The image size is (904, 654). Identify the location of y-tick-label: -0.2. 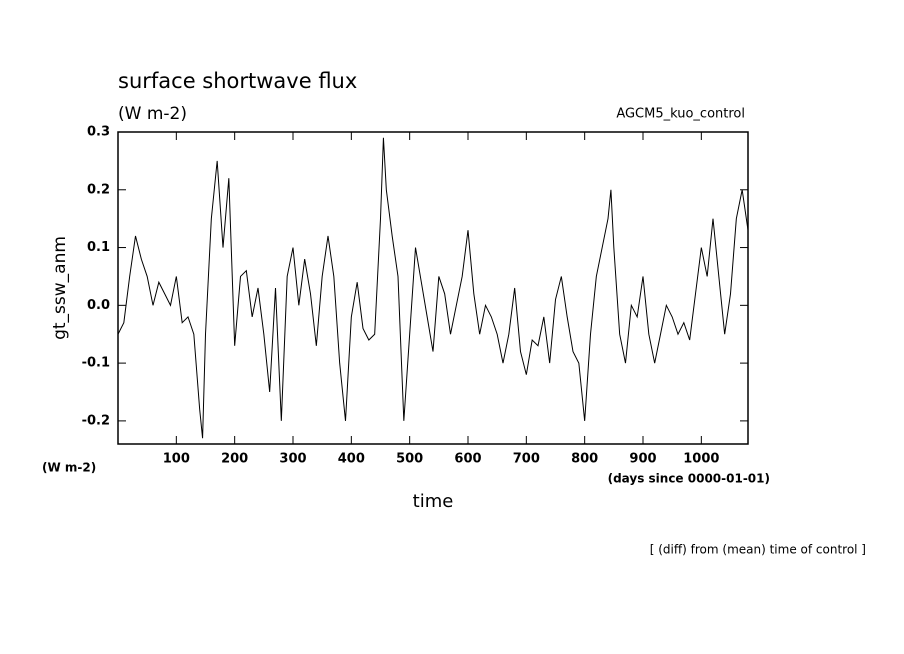
(96, 420).